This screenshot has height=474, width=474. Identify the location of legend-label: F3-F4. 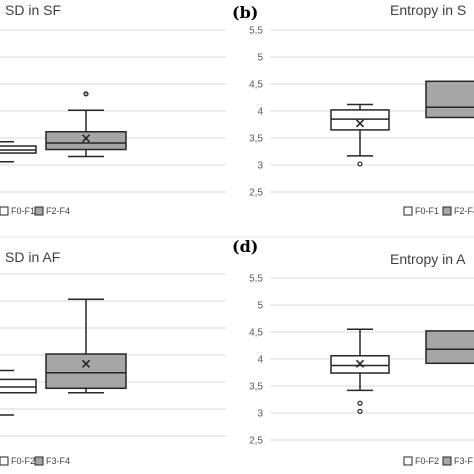
(58, 461).